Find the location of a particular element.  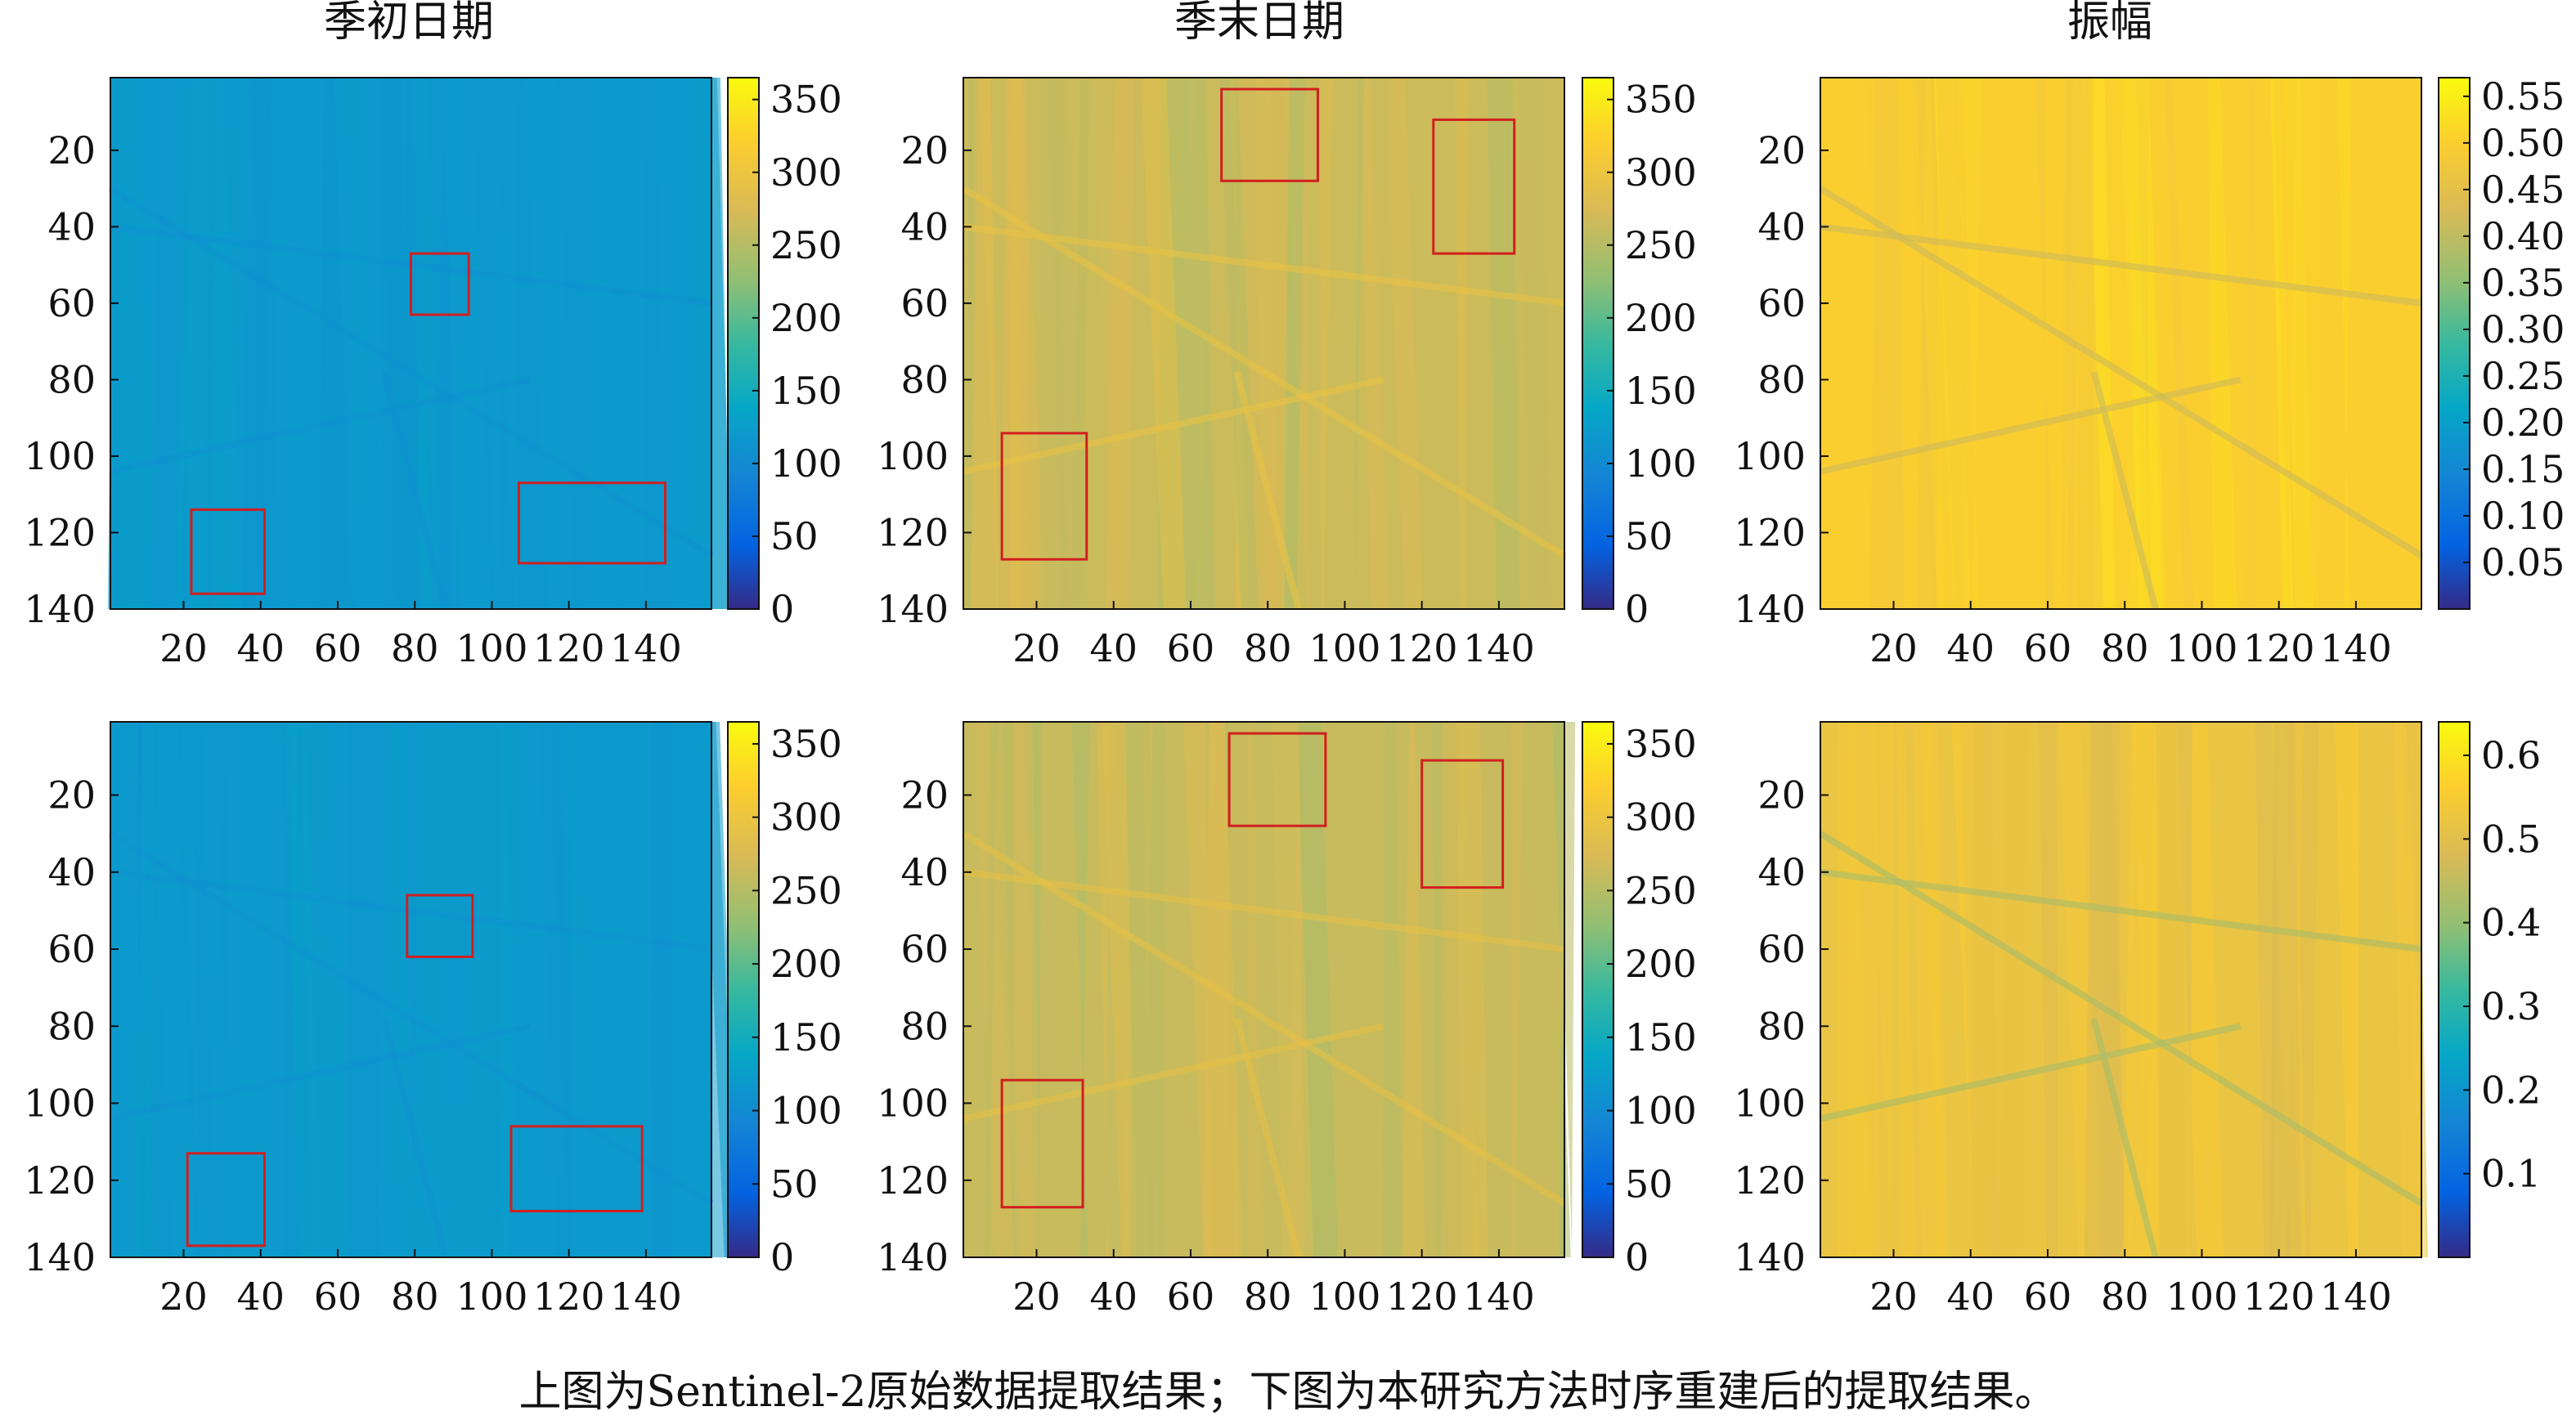

y-tick-label: 100 is located at coordinates (913, 456).